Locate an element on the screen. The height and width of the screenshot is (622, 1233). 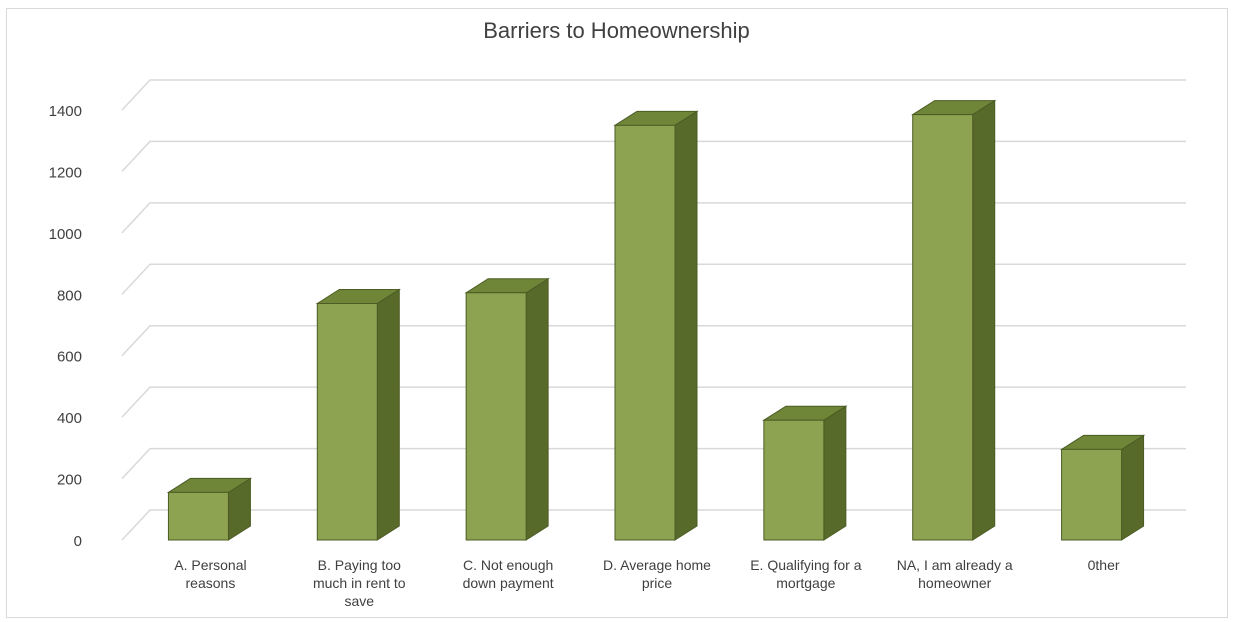
y-tick-label: 1200 is located at coordinates (65, 172).